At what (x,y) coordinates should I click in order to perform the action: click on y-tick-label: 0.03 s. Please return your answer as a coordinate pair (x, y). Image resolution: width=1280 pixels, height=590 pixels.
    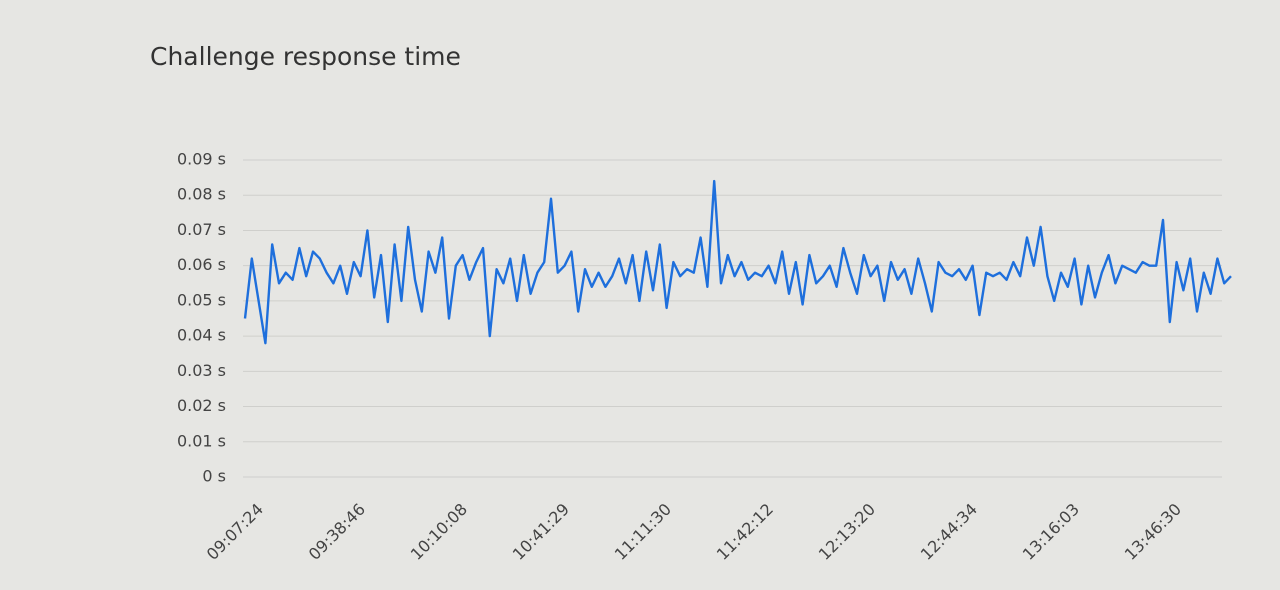
    Looking at the image, I should click on (201, 370).